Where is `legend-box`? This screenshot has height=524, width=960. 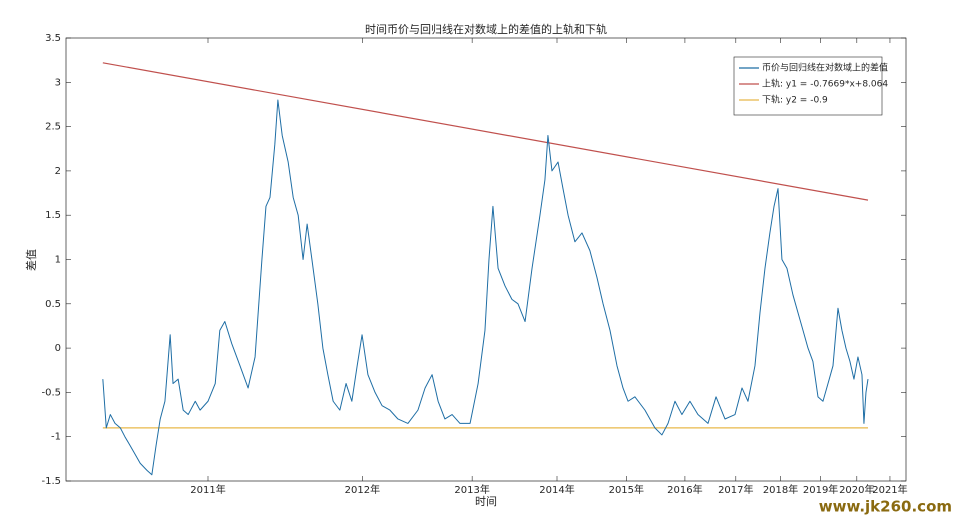 legend-box is located at coordinates (808, 86).